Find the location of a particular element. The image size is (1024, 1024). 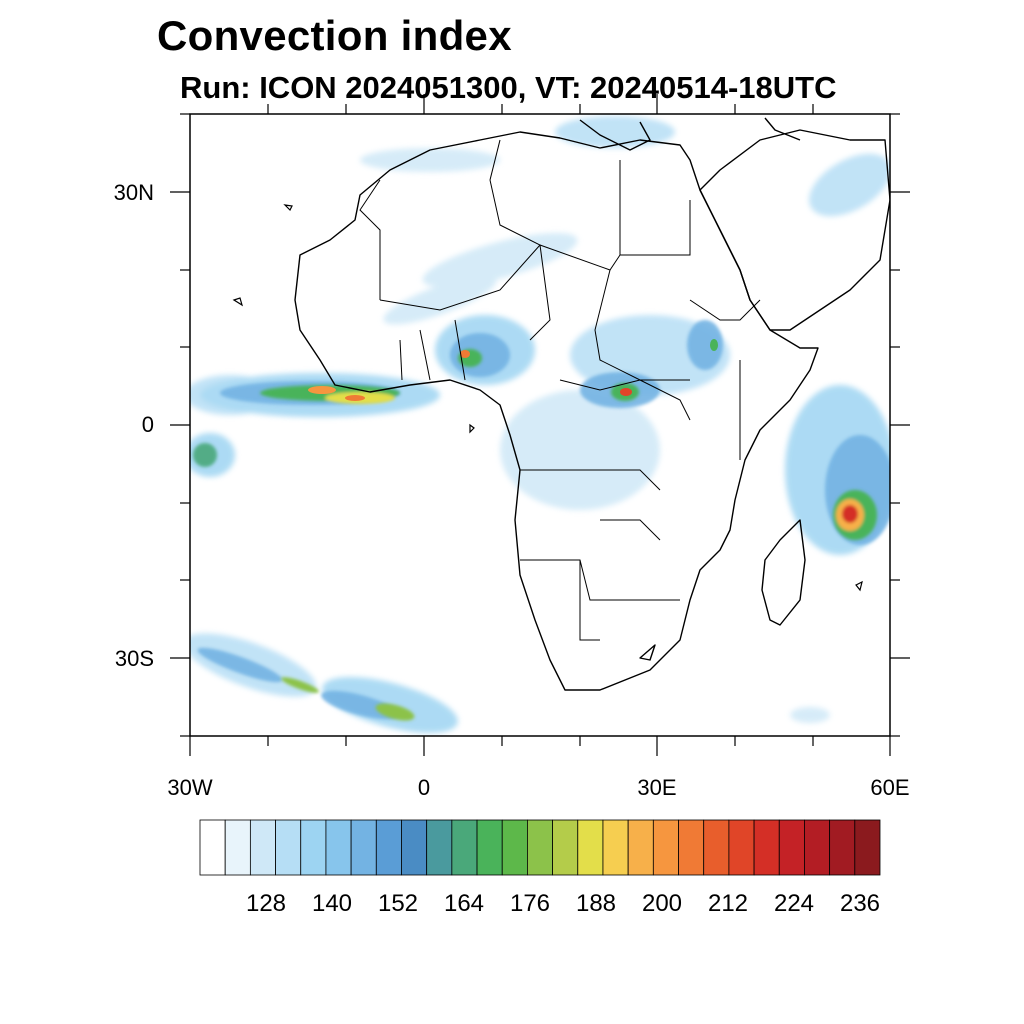

colorbar-label: 200 is located at coordinates (662, 903).